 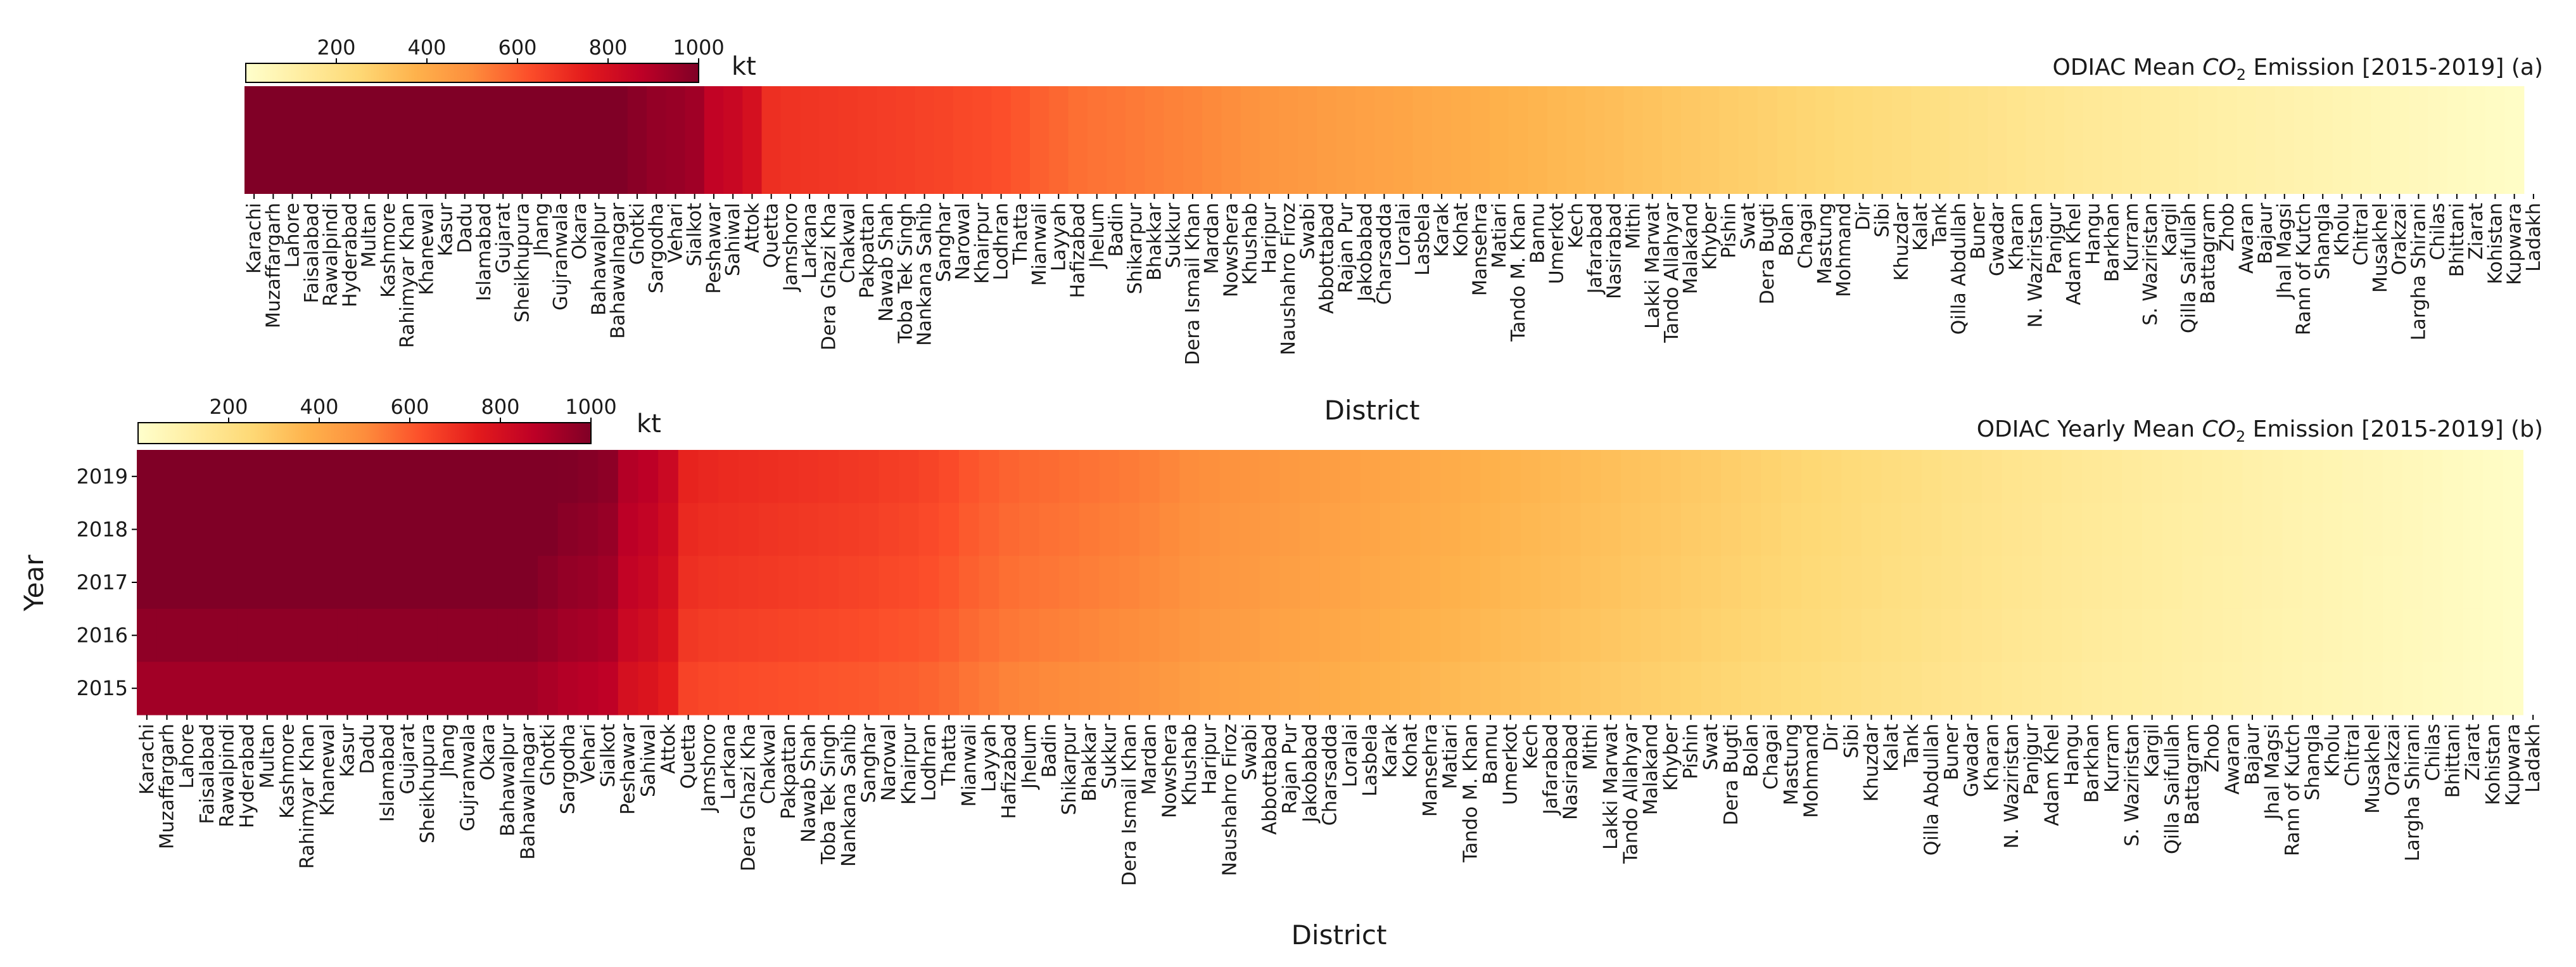 What do you see at coordinates (969, 765) in the screenshot?
I see `heatmap-b-district-label: Mianwali` at bounding box center [969, 765].